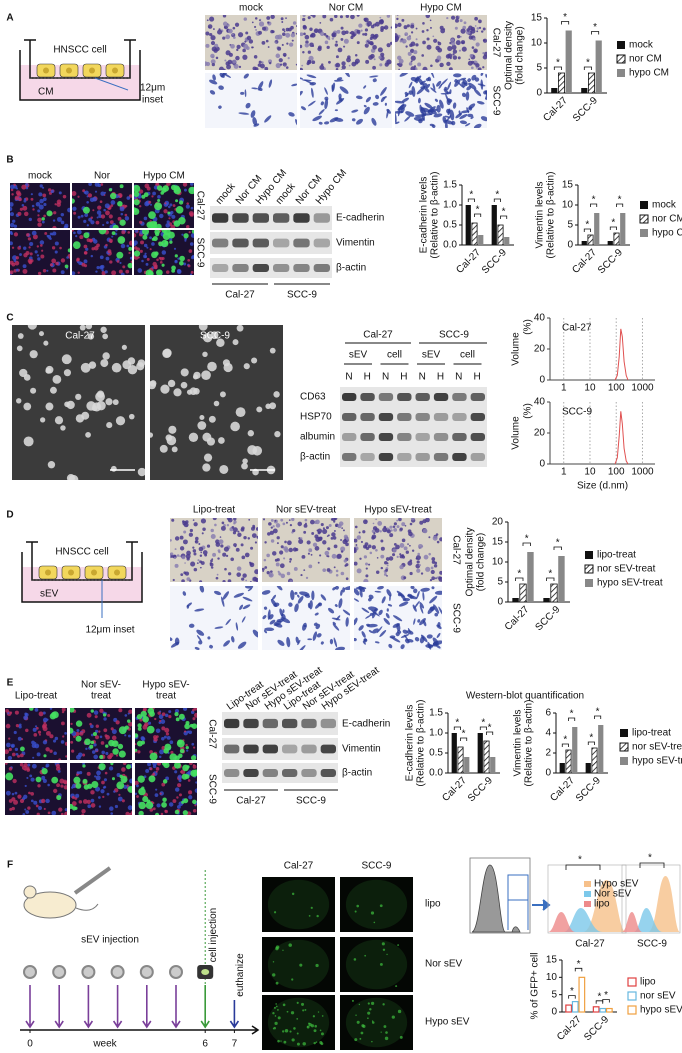 This screenshot has height=1053, width=682. I want to click on texture, so click(298, 964).